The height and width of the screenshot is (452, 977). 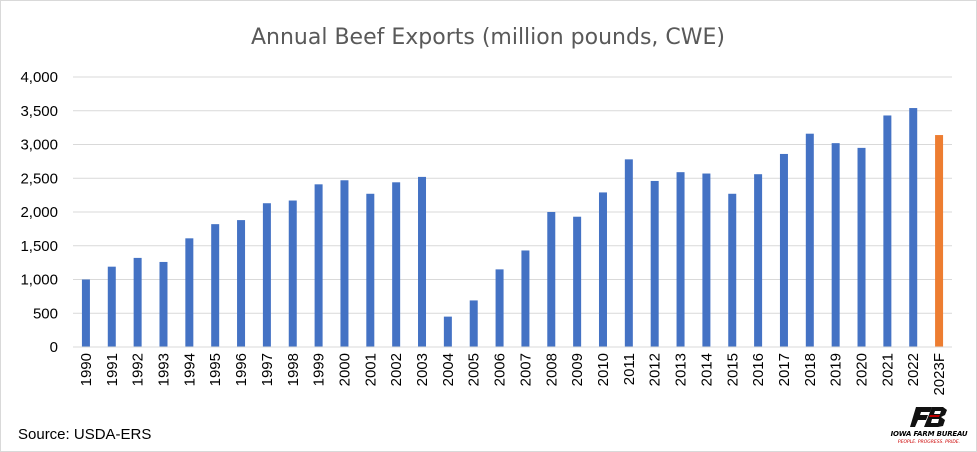 What do you see at coordinates (396, 264) in the screenshot?
I see `bar-2002` at bounding box center [396, 264].